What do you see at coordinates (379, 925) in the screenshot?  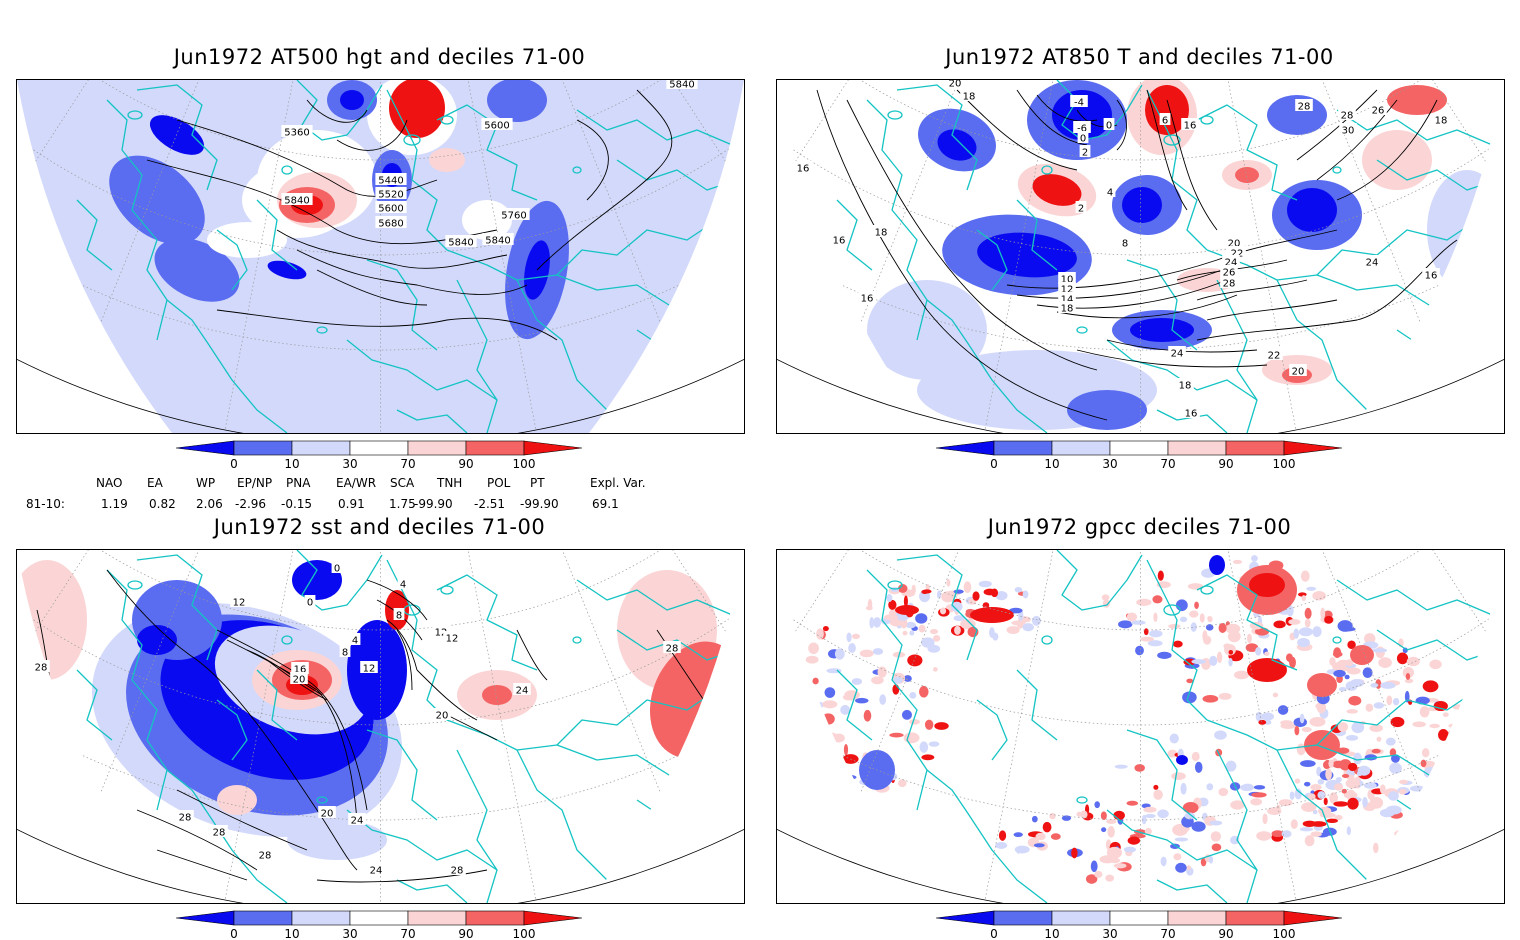 I see `colorbar-sst: 0 10 30 70 90 100` at bounding box center [379, 925].